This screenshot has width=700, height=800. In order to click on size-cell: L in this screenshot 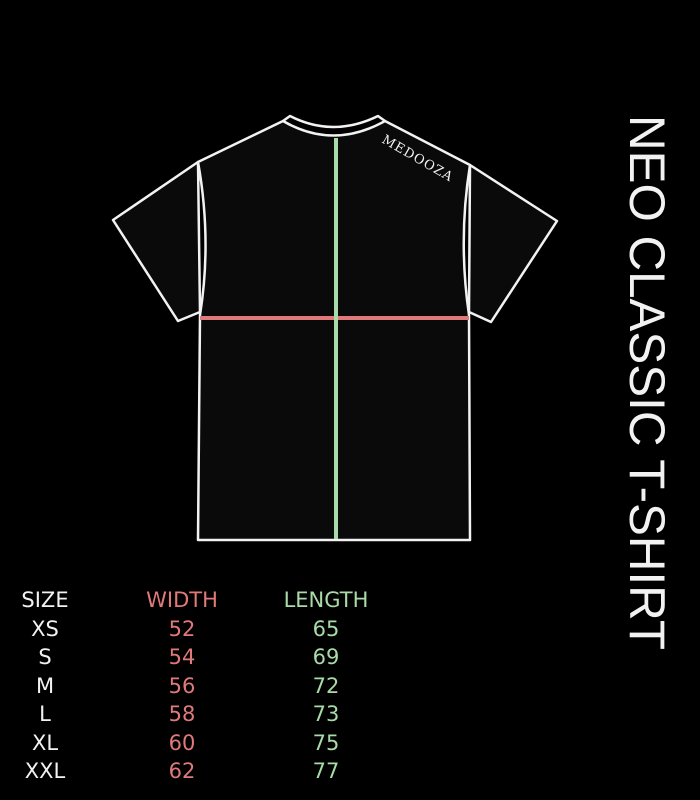, I will do `click(45, 714)`.